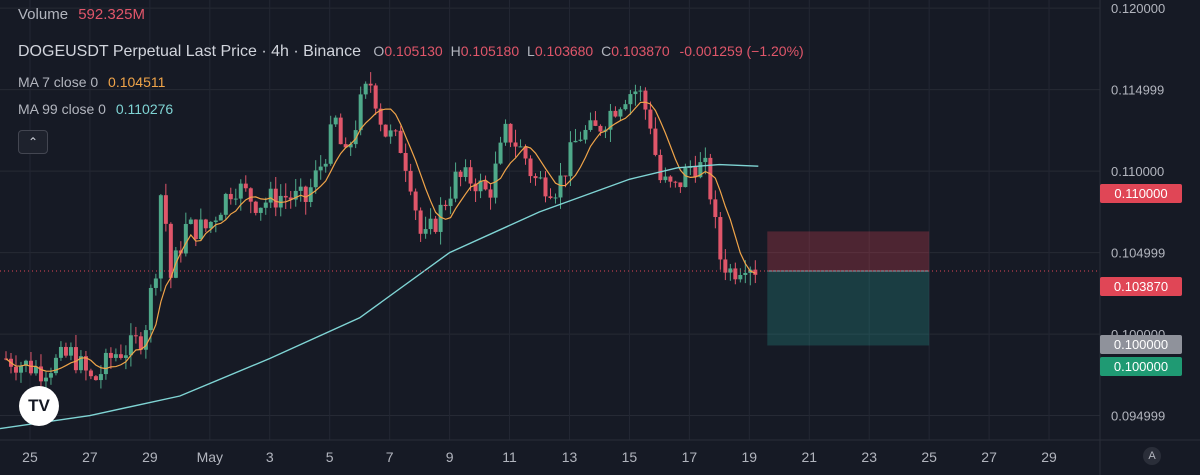 The height and width of the screenshot is (475, 1200). Describe the element at coordinates (43, 14) in the screenshot. I see `volume-label: Volume` at that location.